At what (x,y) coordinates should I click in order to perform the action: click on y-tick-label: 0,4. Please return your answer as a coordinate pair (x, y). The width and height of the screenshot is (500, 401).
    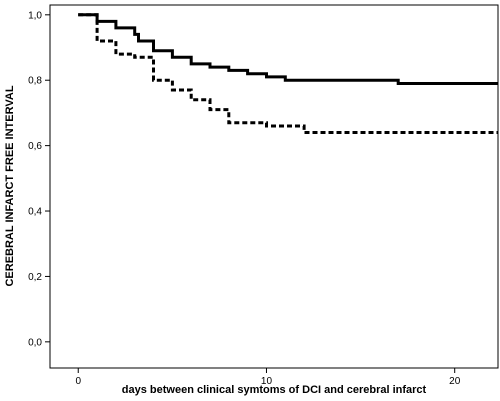
    Looking at the image, I should click on (35, 212).